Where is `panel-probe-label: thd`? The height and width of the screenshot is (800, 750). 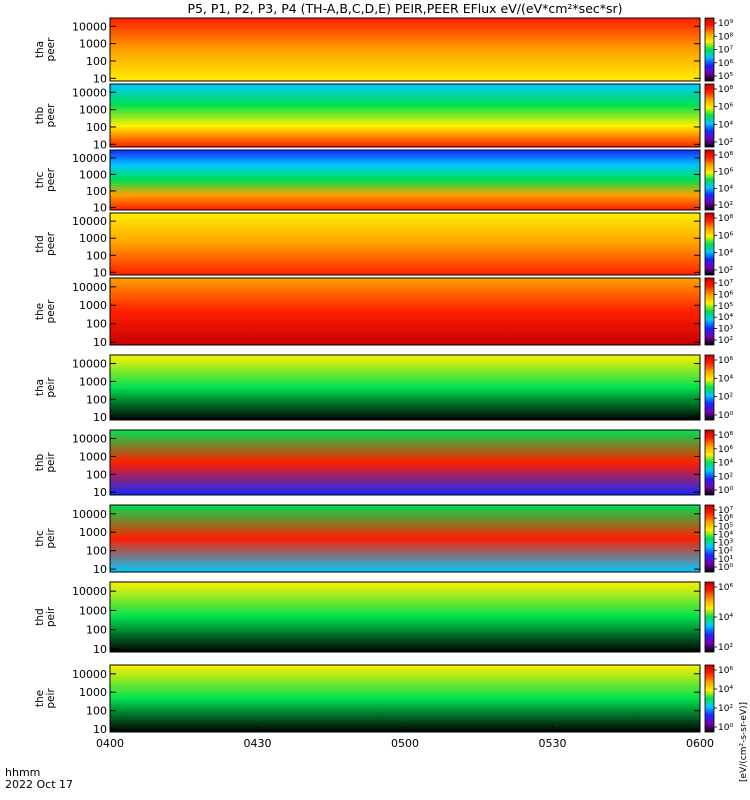
panel-probe-label: thd is located at coordinates (40, 616).